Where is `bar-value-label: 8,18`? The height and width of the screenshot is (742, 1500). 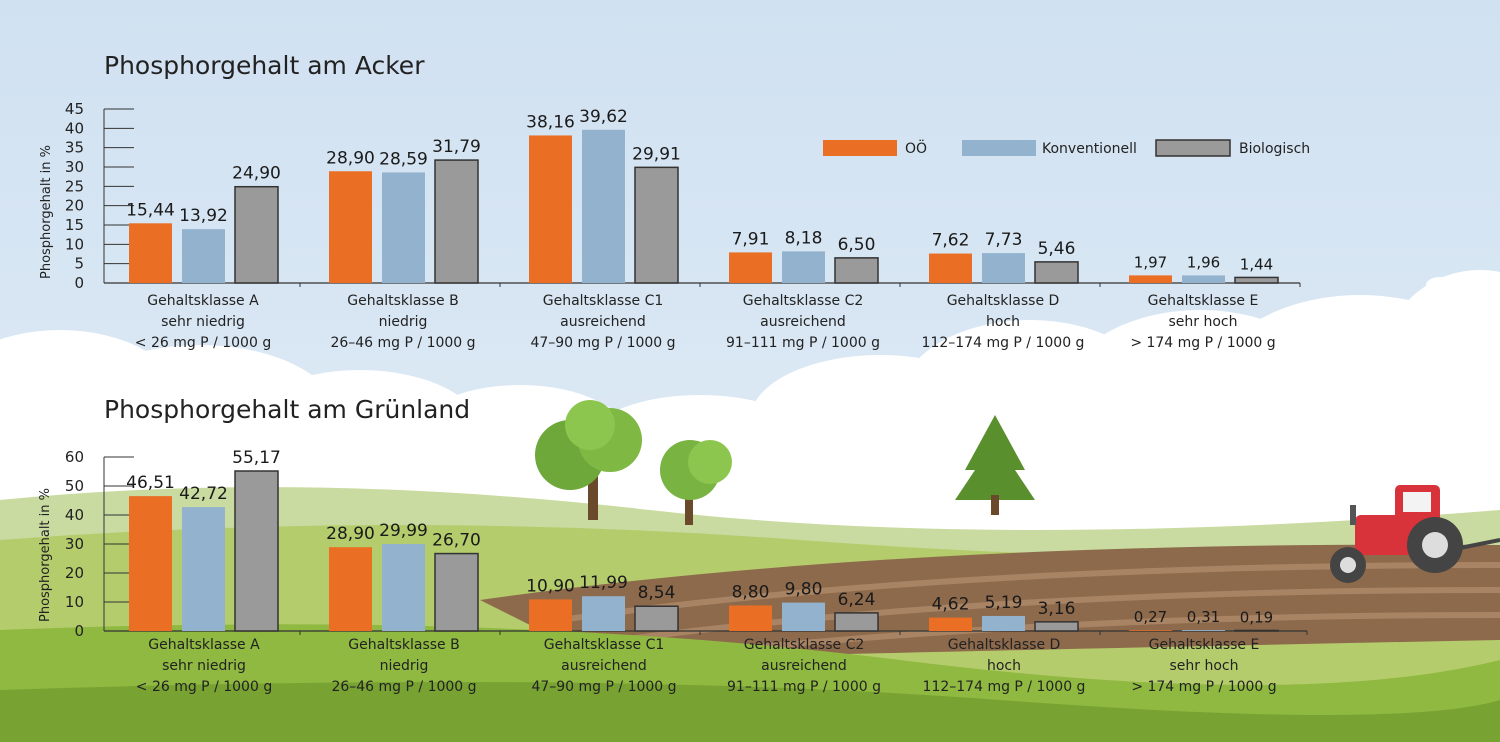 bar-value-label: 8,18 is located at coordinates (804, 238).